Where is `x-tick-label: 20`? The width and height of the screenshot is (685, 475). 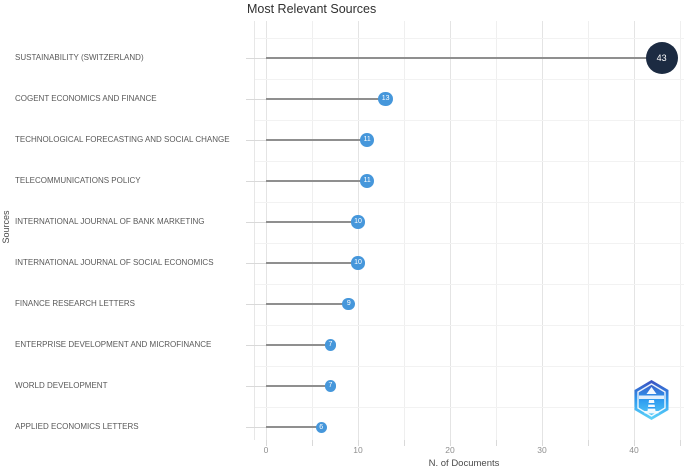 x-tick-label: 20 is located at coordinates (450, 450).